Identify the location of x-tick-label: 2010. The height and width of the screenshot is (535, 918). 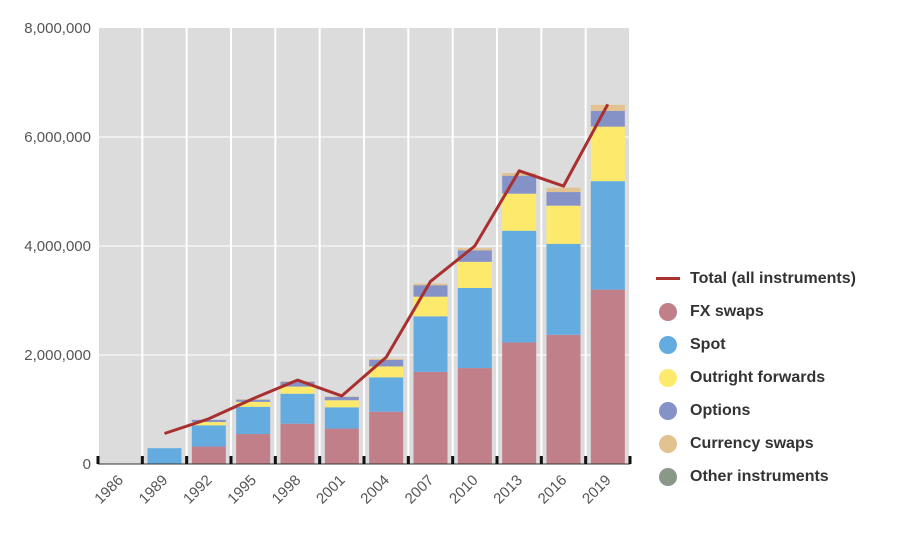
(464, 490).